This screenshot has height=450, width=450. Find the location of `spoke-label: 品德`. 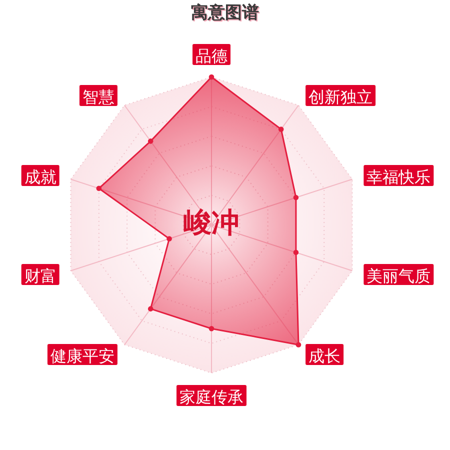

spoke-label: 品德 is located at coordinates (212, 55).